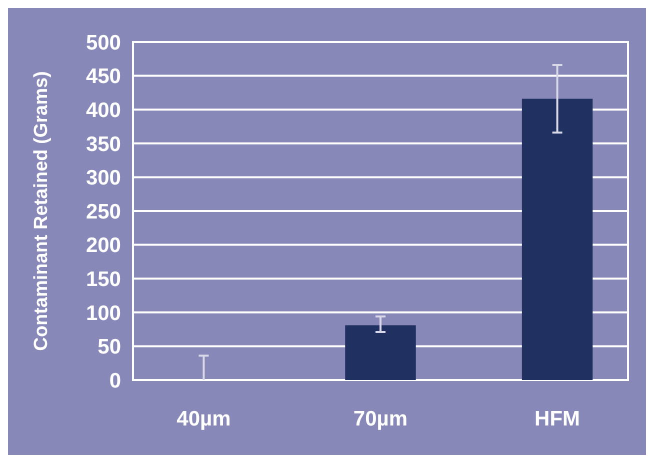  Describe the element at coordinates (103, 279) in the screenshot. I see `y-tick-label: 150` at that location.